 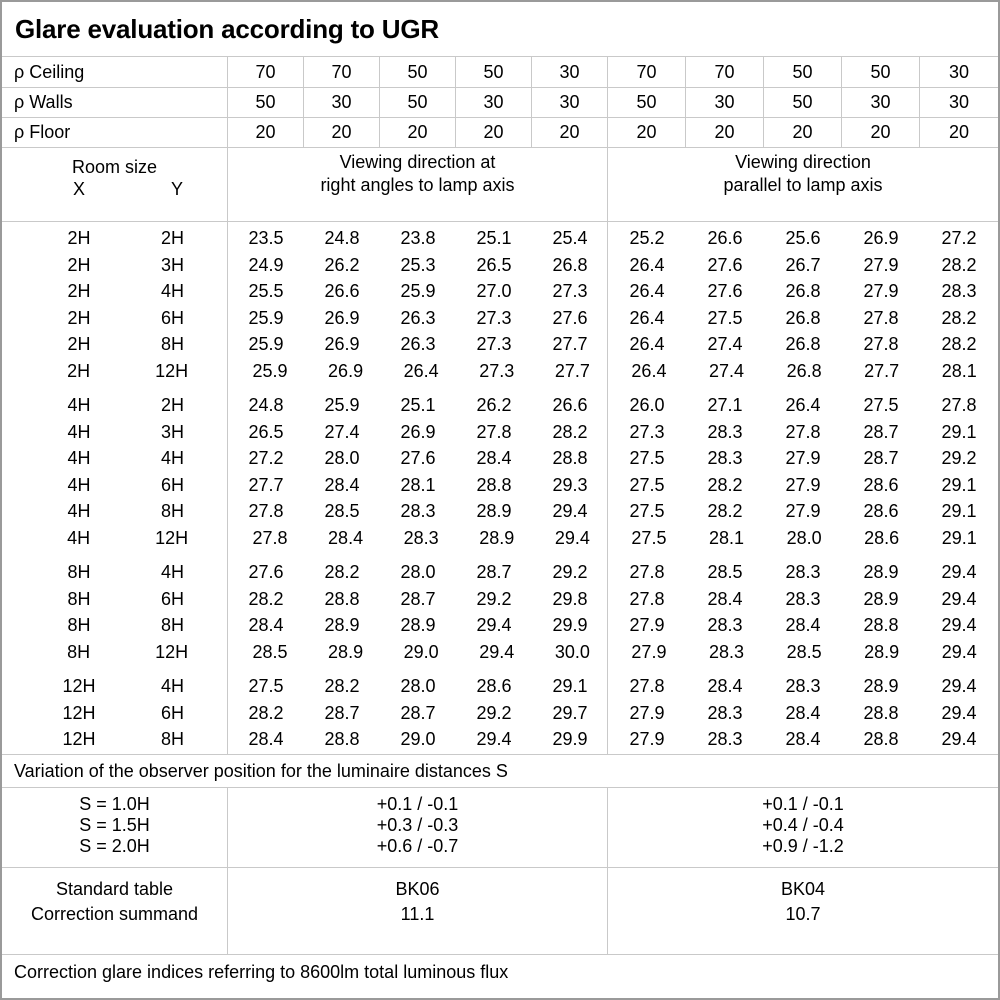 I want to click on ugr-value-crosswise: 26.8, so click(x=570, y=264).